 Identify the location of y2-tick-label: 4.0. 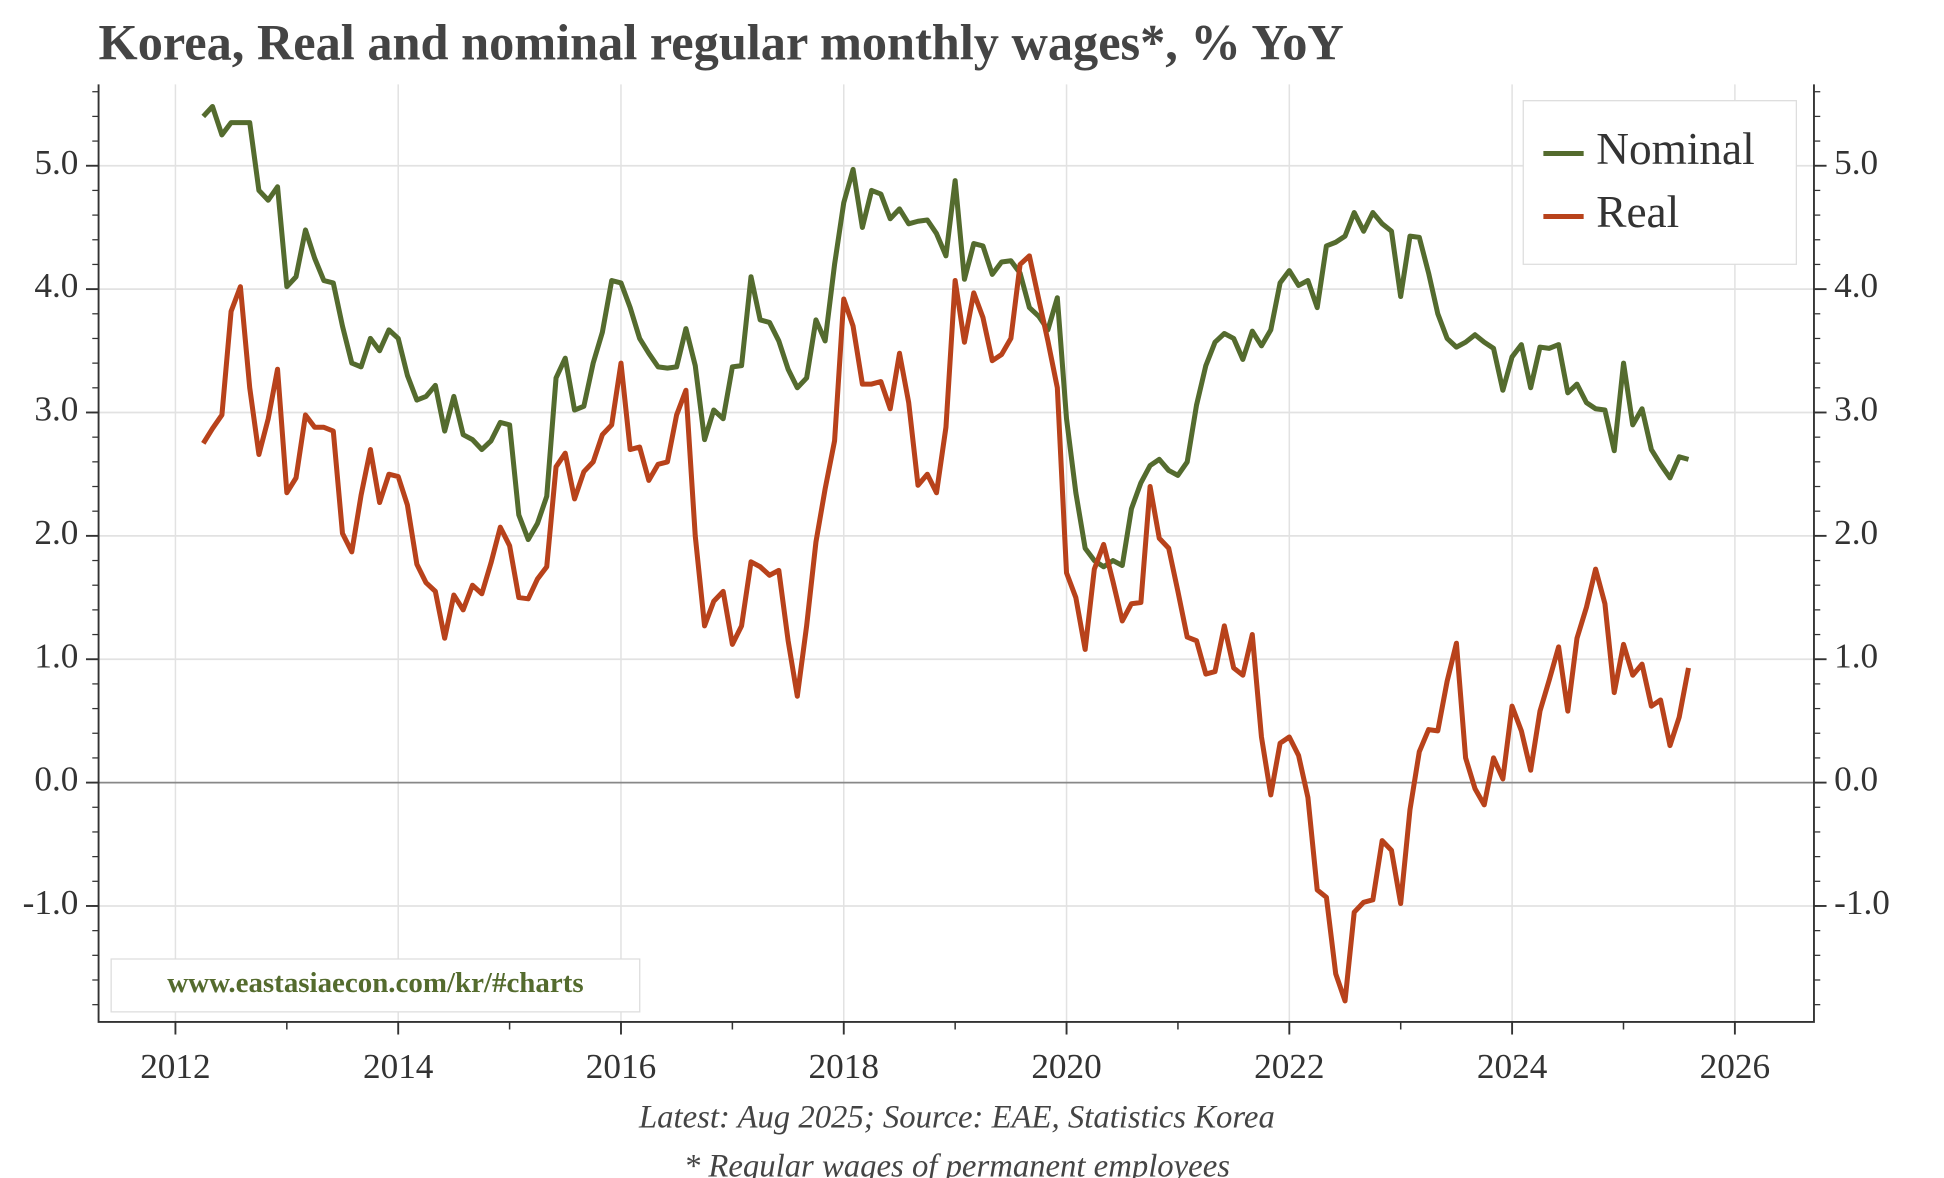
(1856, 285).